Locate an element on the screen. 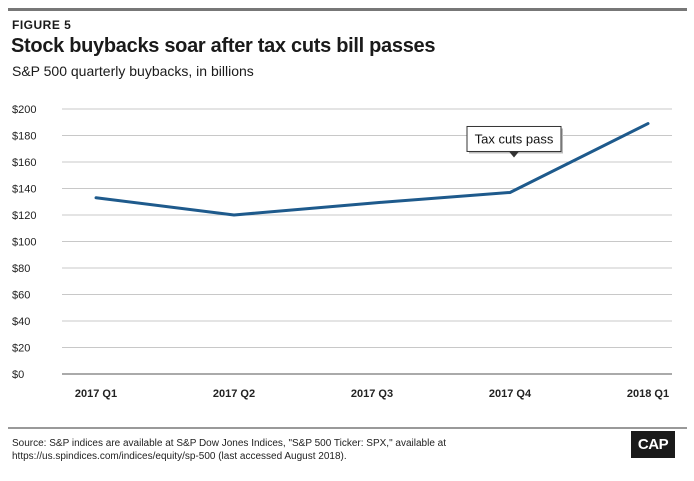 The height and width of the screenshot is (481, 694). y-axis-ticks: $0 $20 $40 $60 $80 $100 $120 $140 $160 $180 $200 is located at coordinates (24, 242).